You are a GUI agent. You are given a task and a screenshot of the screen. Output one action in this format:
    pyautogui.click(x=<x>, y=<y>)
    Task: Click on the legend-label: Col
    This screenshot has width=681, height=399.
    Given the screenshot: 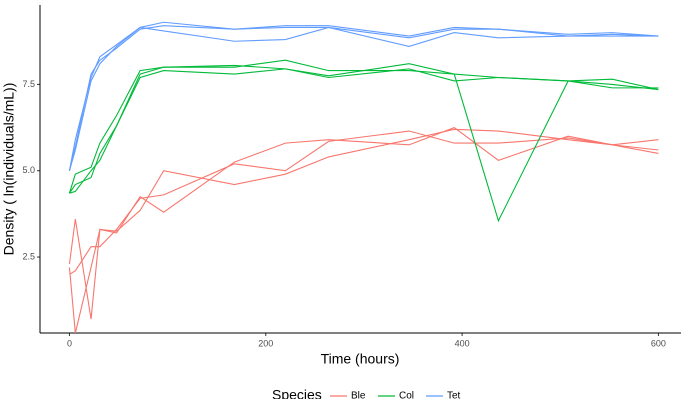 What is the action you would take?
    pyautogui.click(x=406, y=395)
    